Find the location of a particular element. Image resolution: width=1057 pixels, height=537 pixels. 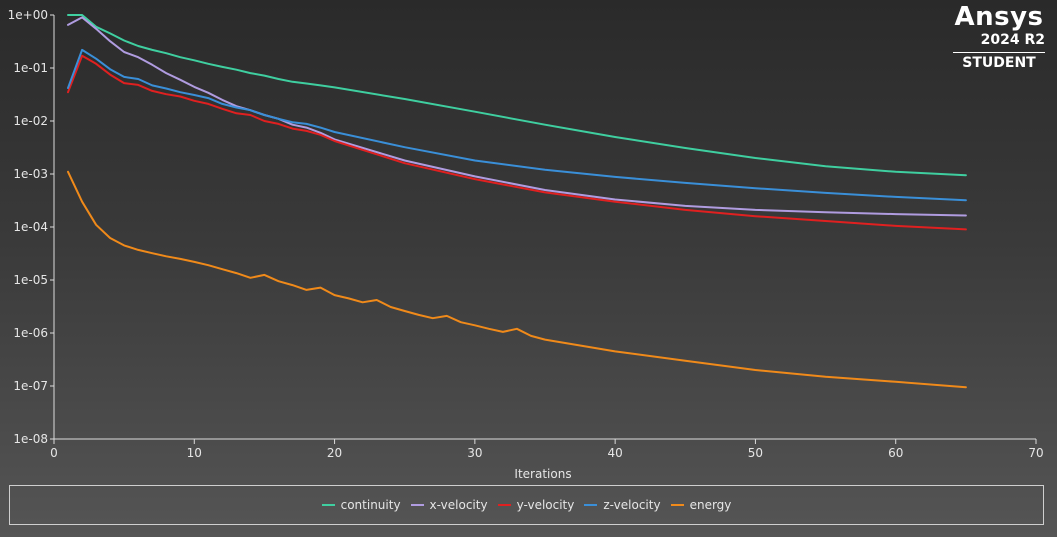

brand-name: Ansys is located at coordinates (999, 17).